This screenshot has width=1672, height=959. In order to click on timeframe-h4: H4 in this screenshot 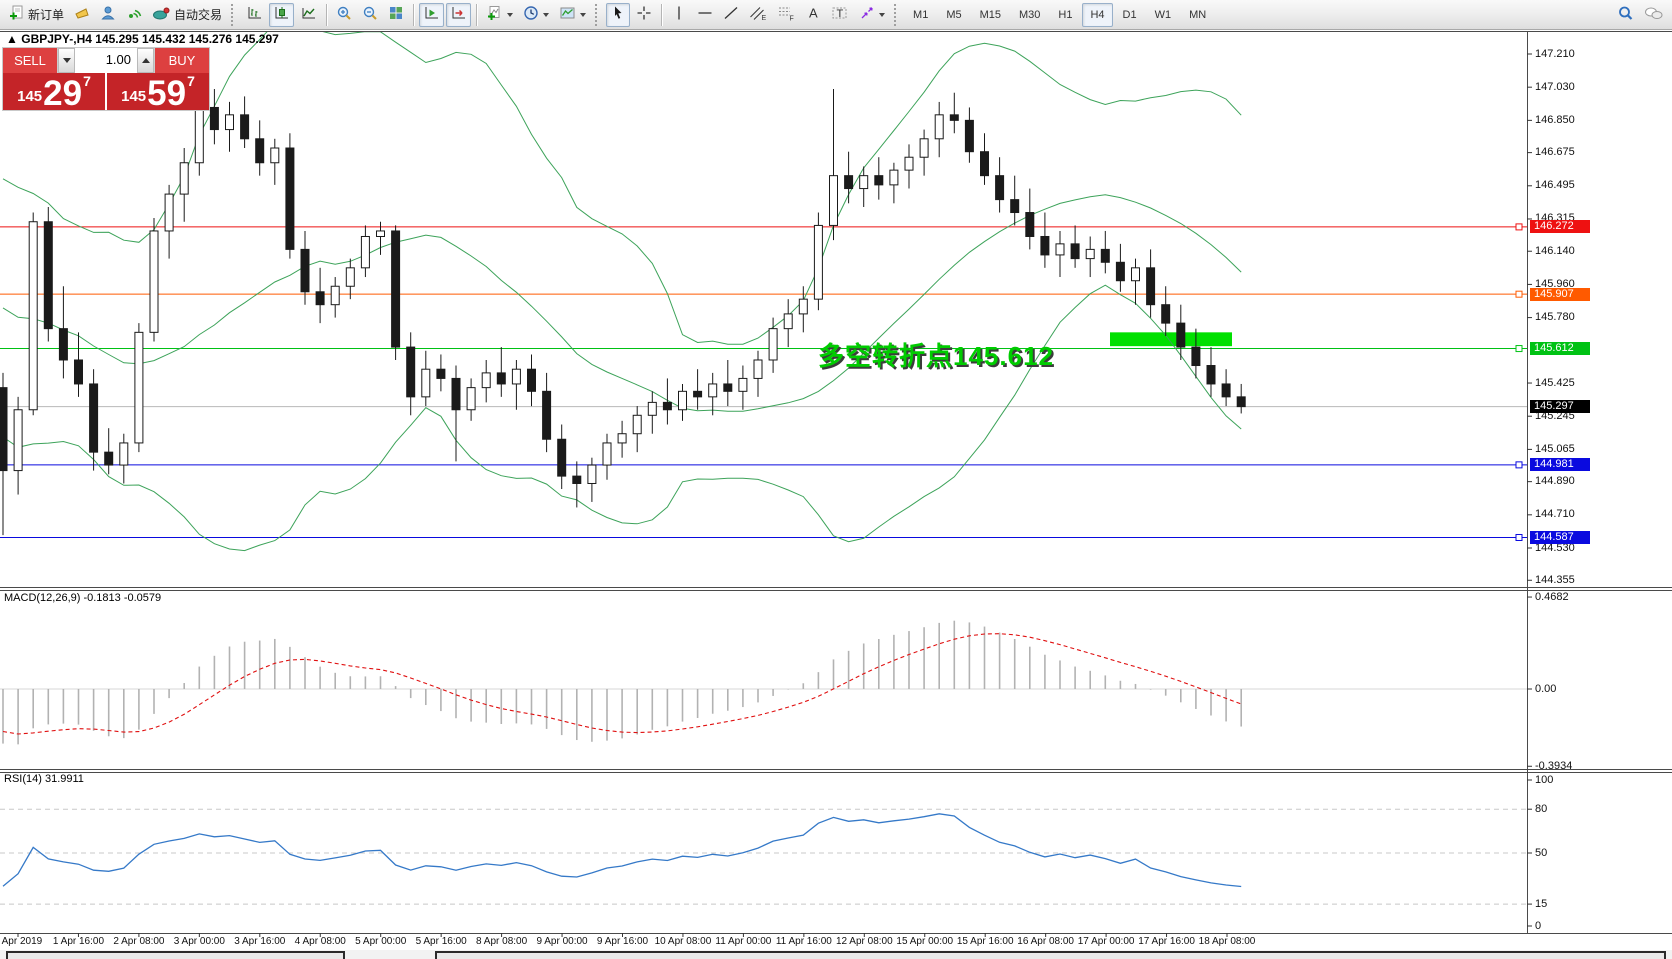, I will do `click(1097, 14)`.